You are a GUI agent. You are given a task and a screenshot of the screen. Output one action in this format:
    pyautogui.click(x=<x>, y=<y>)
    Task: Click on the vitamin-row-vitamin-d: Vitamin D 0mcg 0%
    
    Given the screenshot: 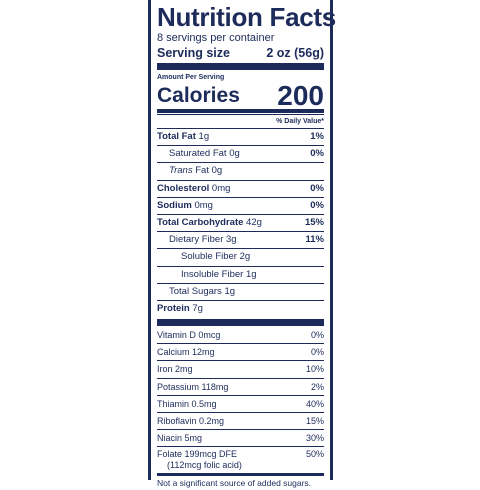 What is the action you would take?
    pyautogui.click(x=240, y=335)
    